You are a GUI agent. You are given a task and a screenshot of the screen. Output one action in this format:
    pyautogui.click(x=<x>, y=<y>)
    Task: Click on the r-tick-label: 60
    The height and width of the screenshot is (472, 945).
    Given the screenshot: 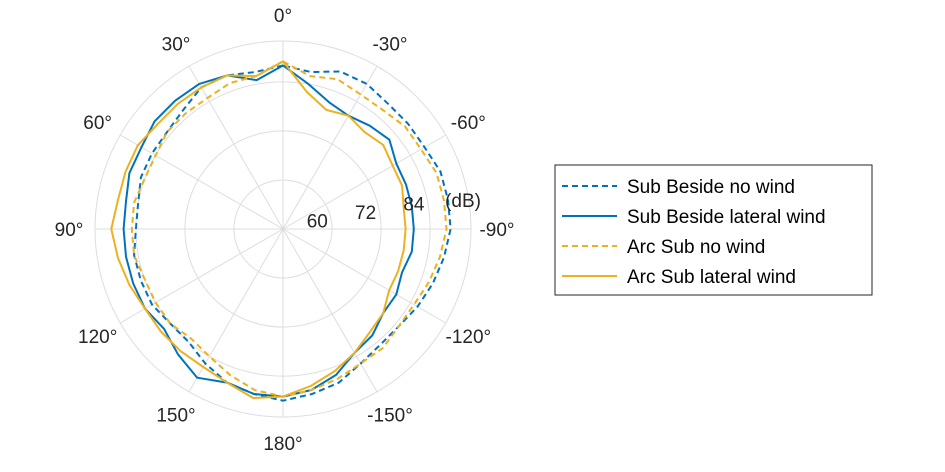 What is the action you would take?
    pyautogui.click(x=317, y=221)
    